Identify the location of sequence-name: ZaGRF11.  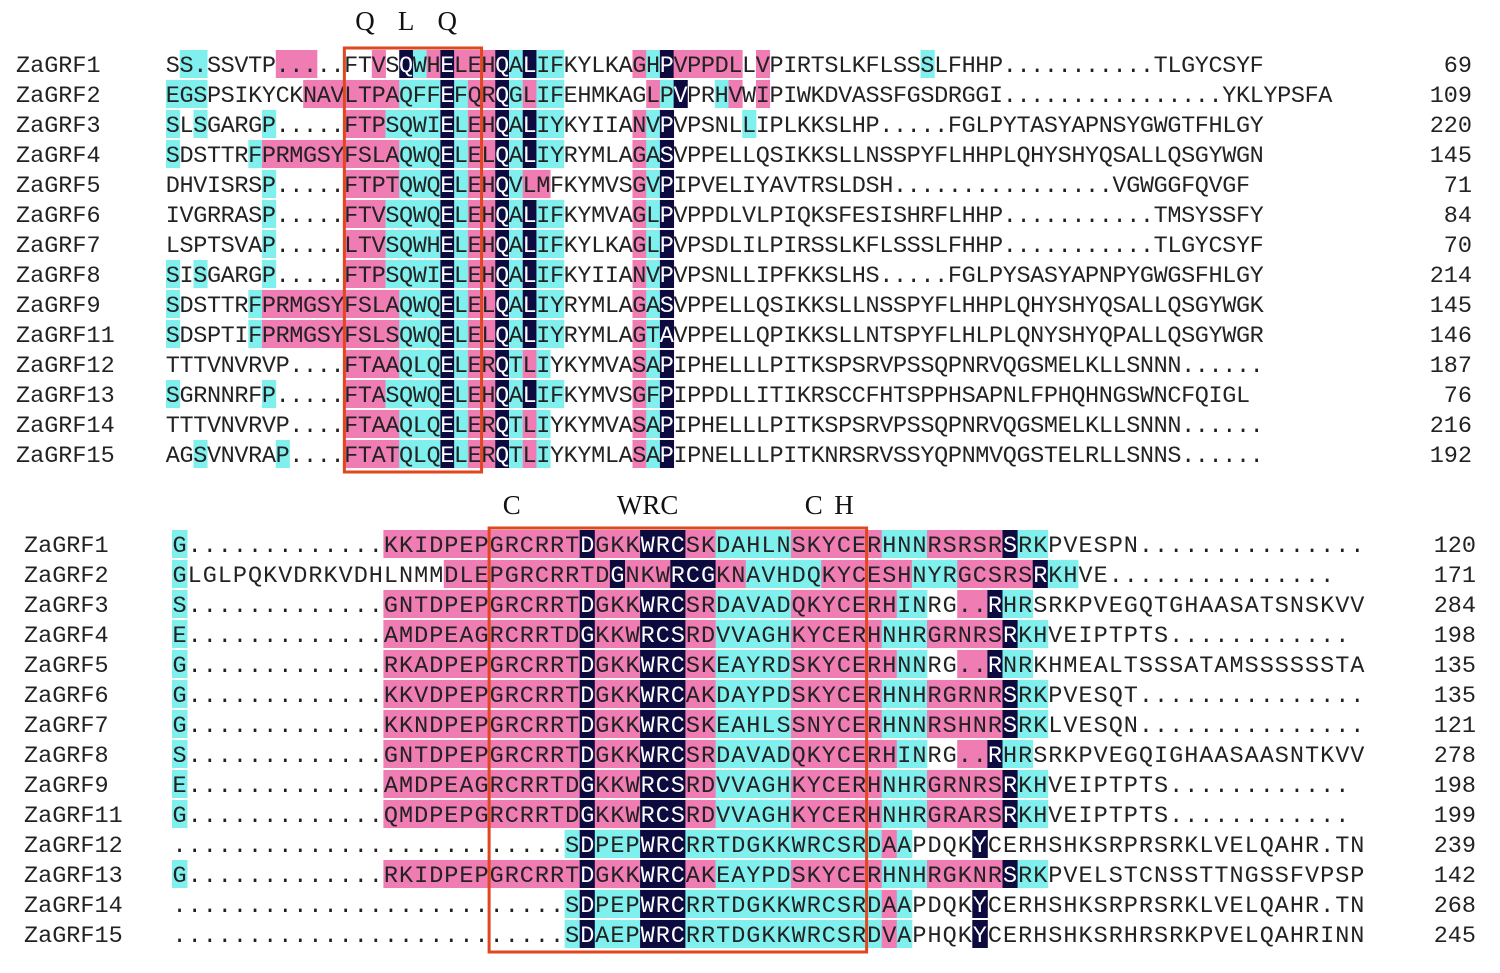
(73, 816).